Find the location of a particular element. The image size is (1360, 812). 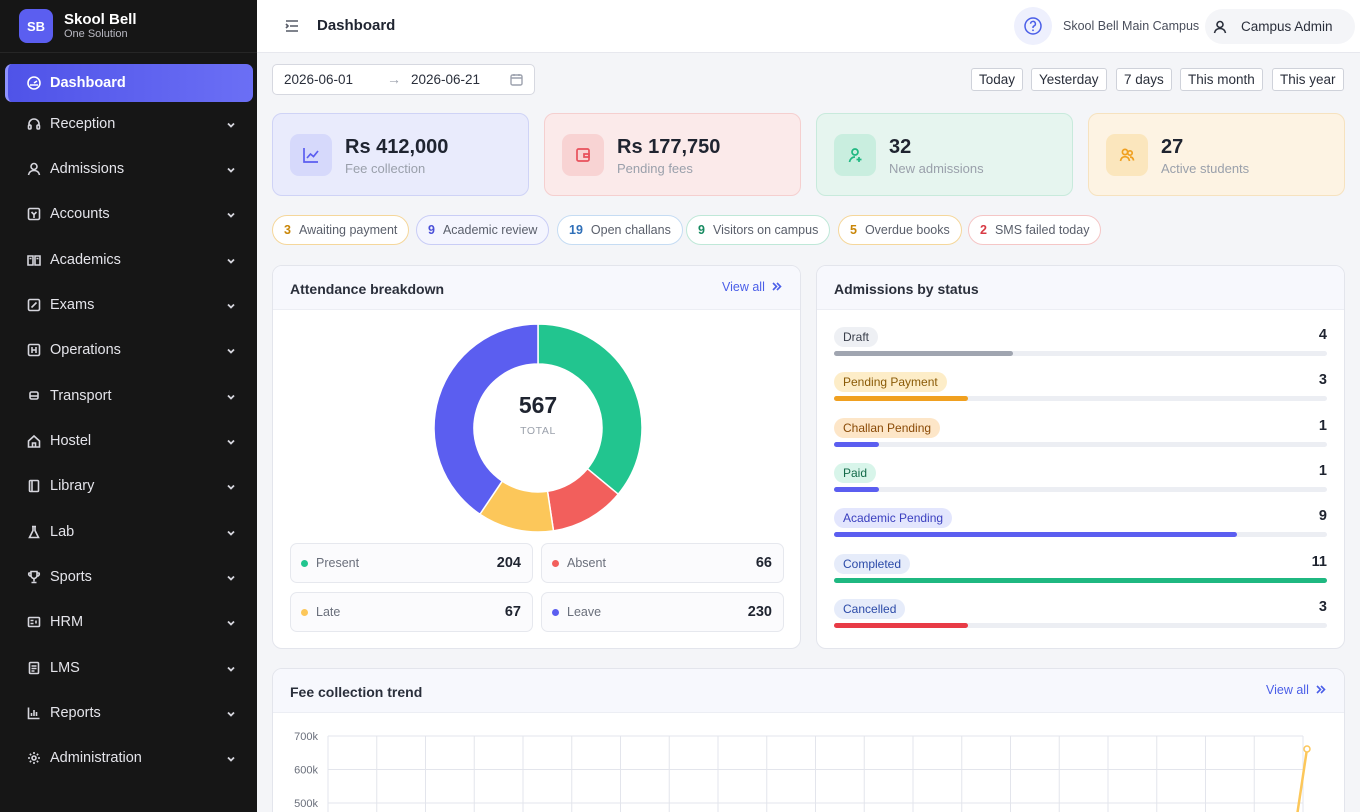

brand: SB Skool Bell One Solution is located at coordinates (128, 26).